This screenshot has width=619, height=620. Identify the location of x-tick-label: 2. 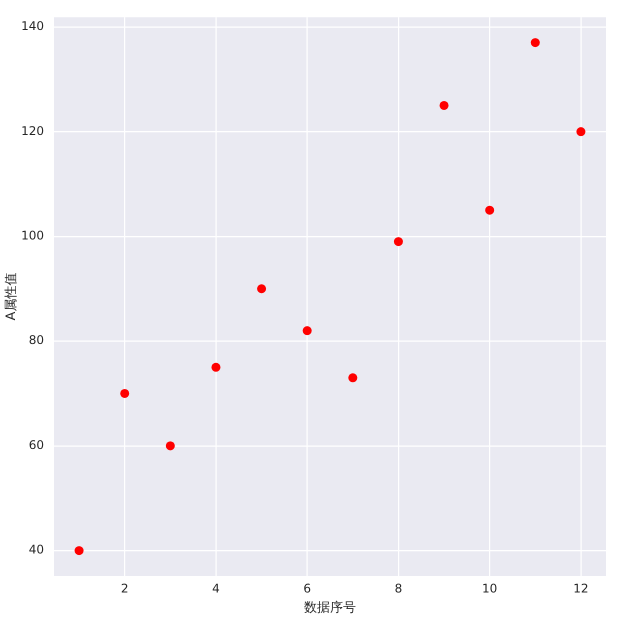
(124, 588).